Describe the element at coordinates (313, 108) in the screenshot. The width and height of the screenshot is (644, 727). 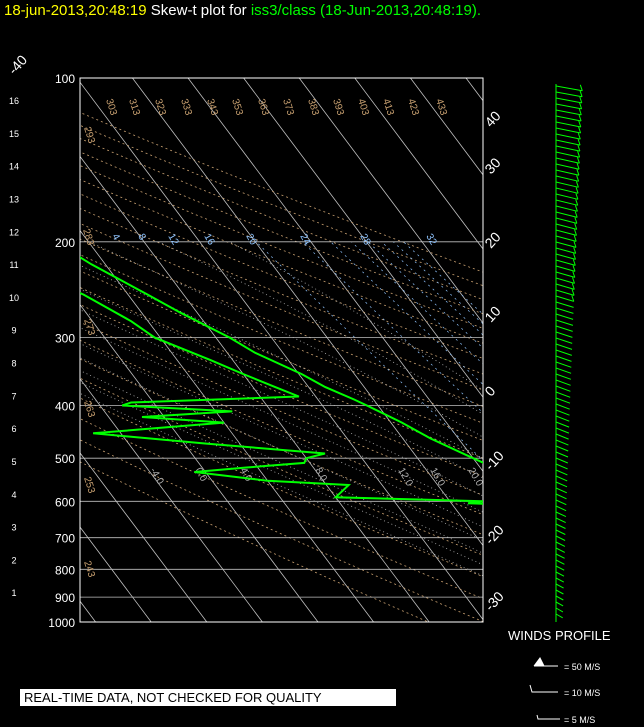
I see `dry-adiabat-label: 383` at that location.